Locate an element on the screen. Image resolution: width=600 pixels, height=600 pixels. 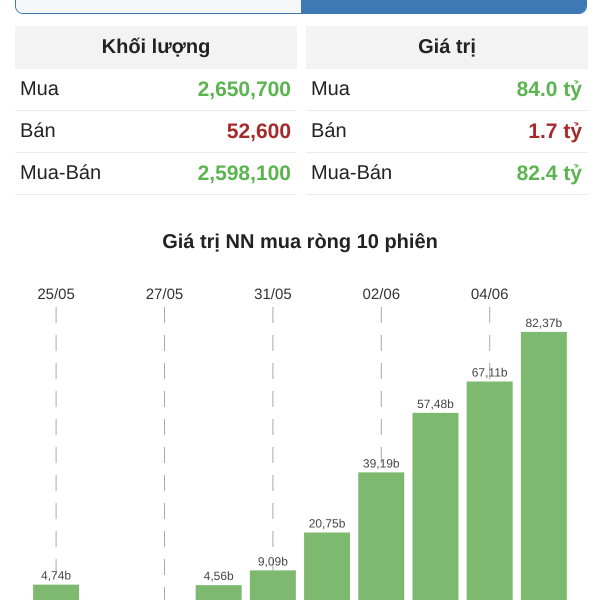
data-label: 39,19b is located at coordinates (381, 463).